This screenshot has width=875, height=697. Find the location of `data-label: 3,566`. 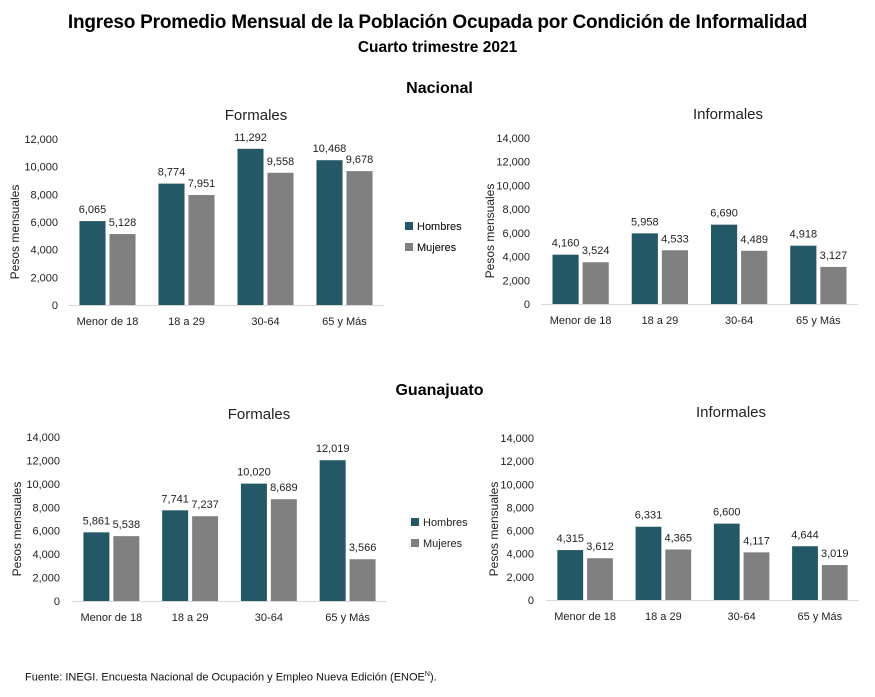

data-label: 3,566 is located at coordinates (363, 548).